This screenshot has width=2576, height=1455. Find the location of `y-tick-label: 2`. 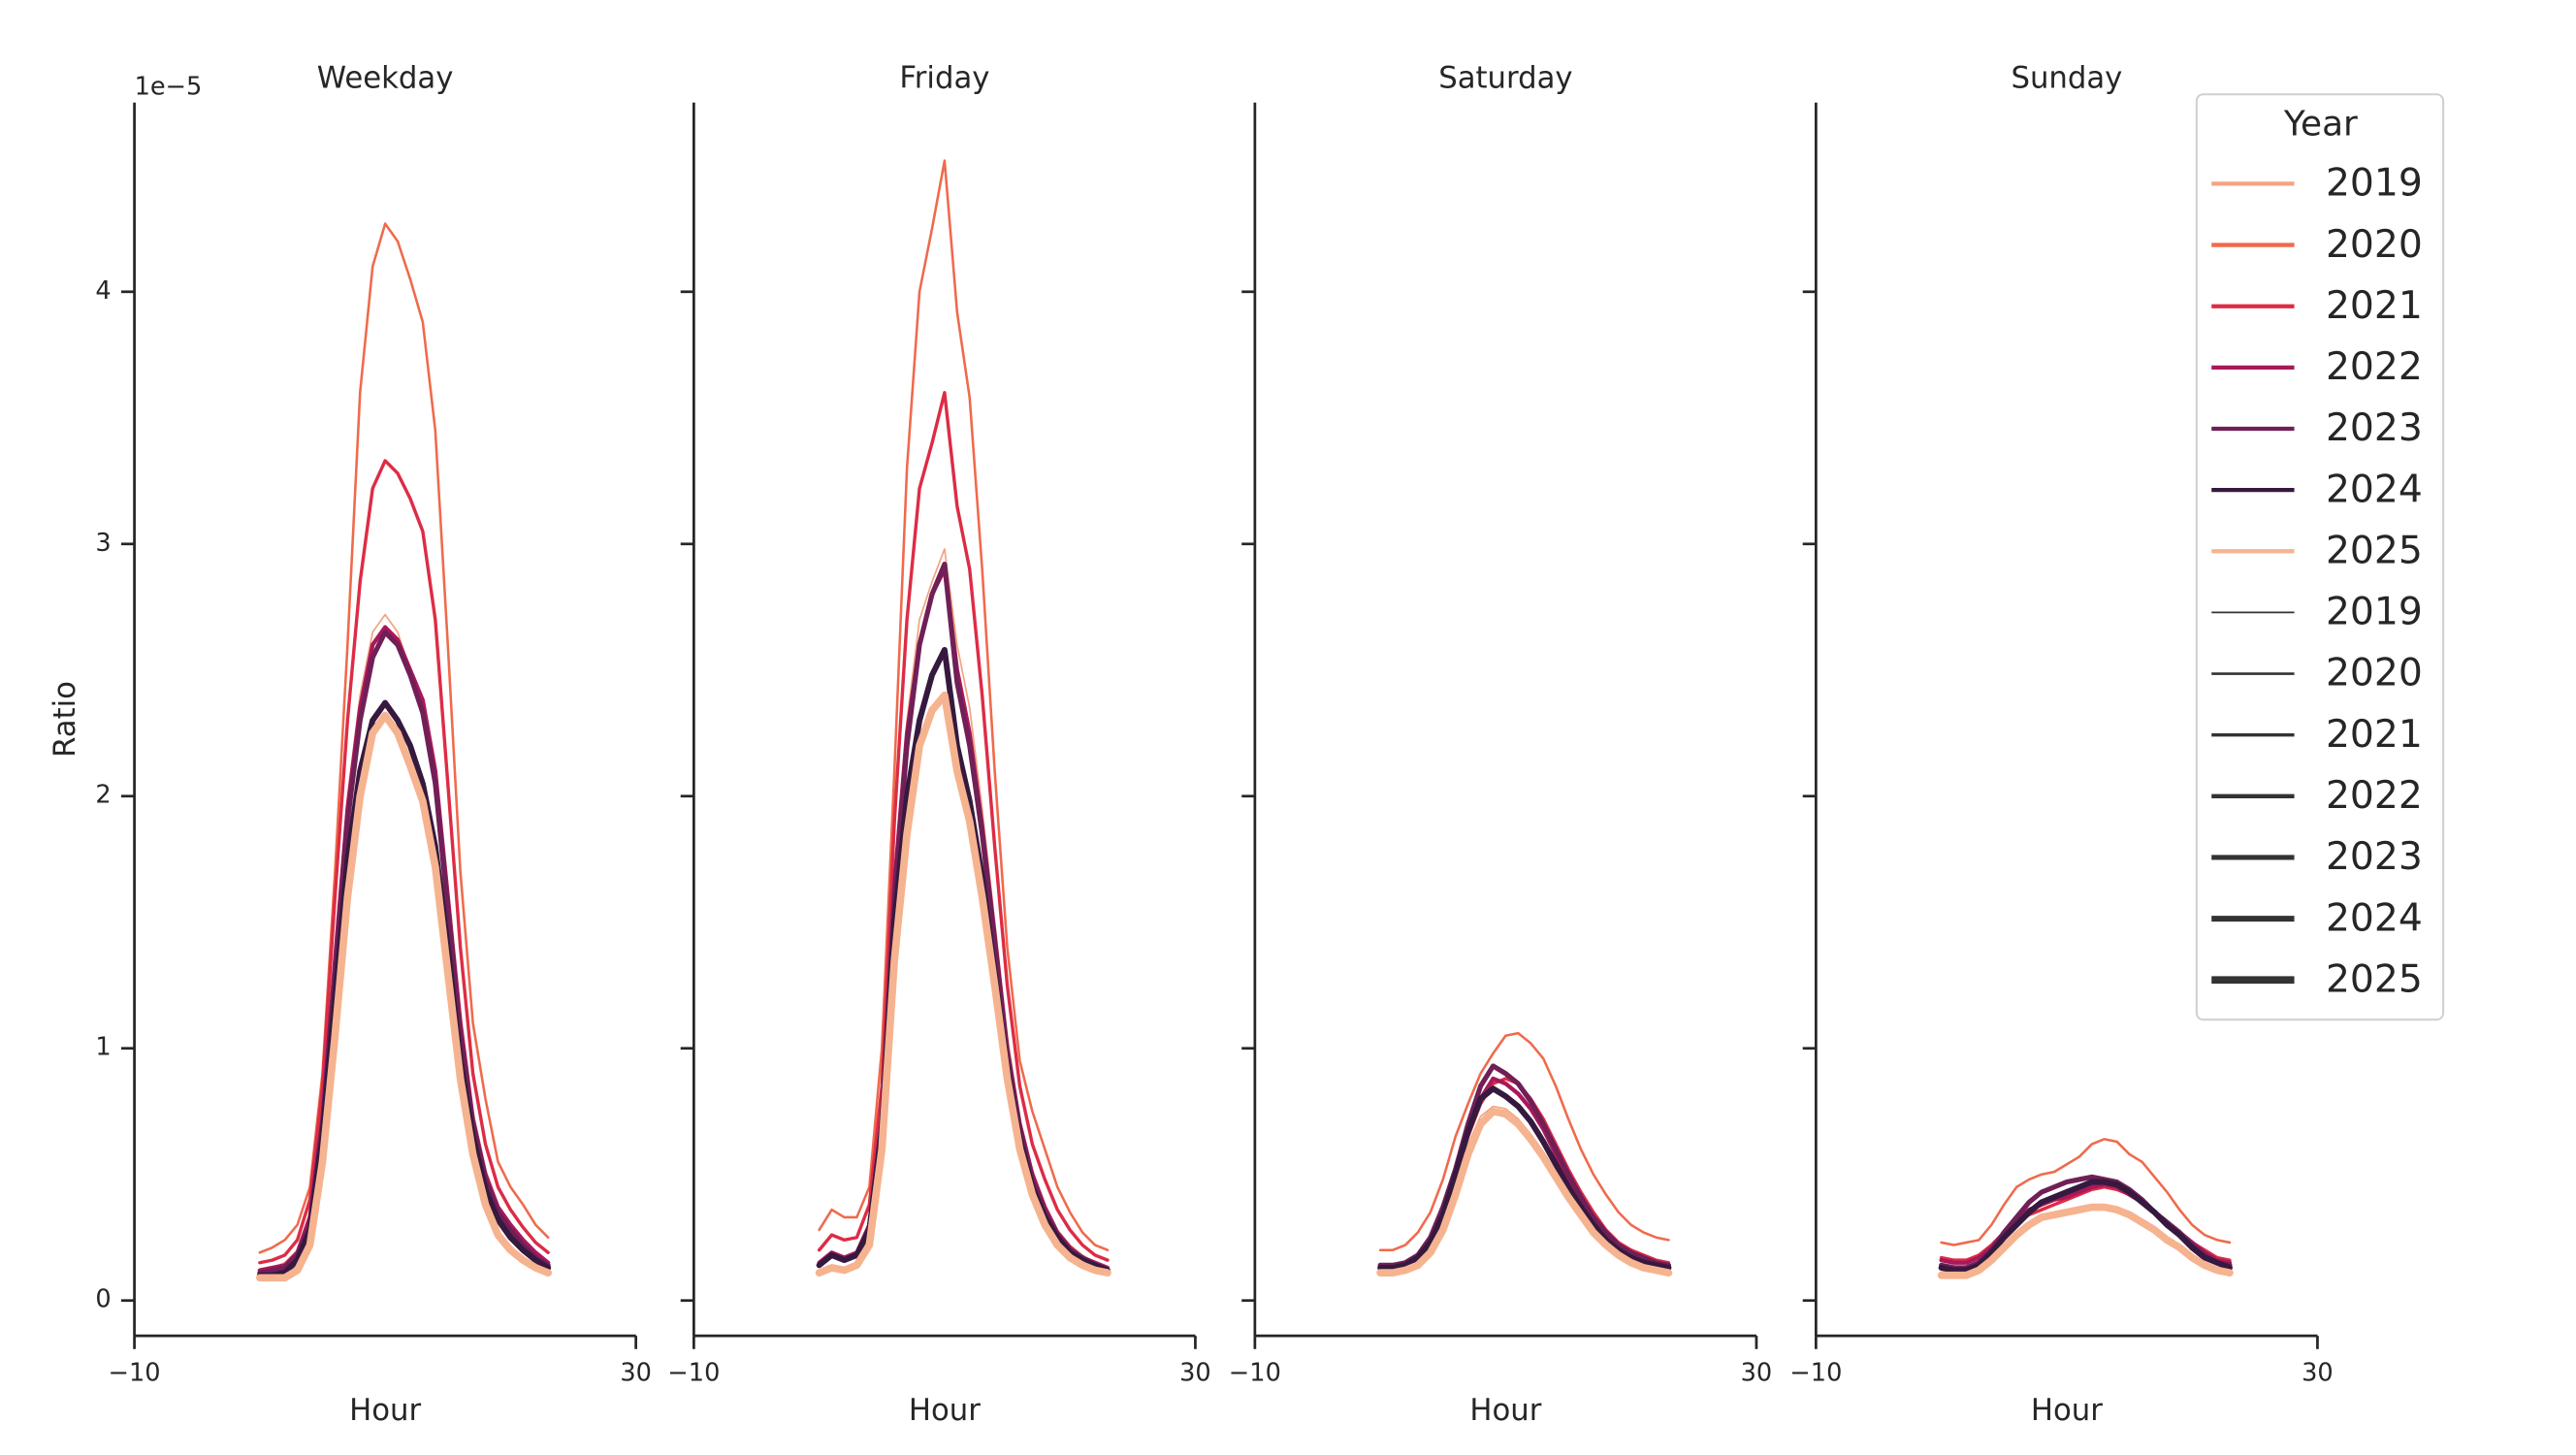

y-tick-label: 2 is located at coordinates (103, 795).